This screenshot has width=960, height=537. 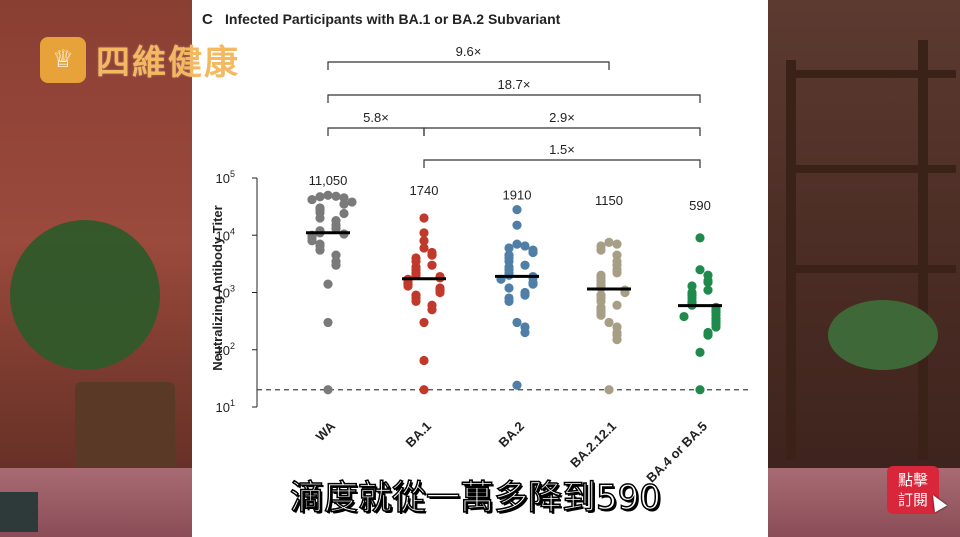 I want to click on fold-change-label: 2.9×, so click(x=562, y=117).